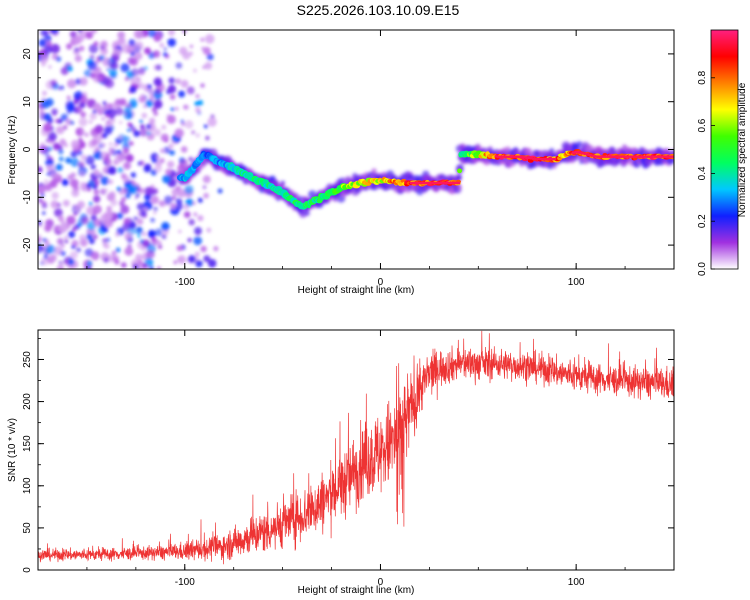 This screenshot has width=750, height=600. What do you see at coordinates (27, 197) in the screenshot?
I see `y-tick-label: -10` at bounding box center [27, 197].